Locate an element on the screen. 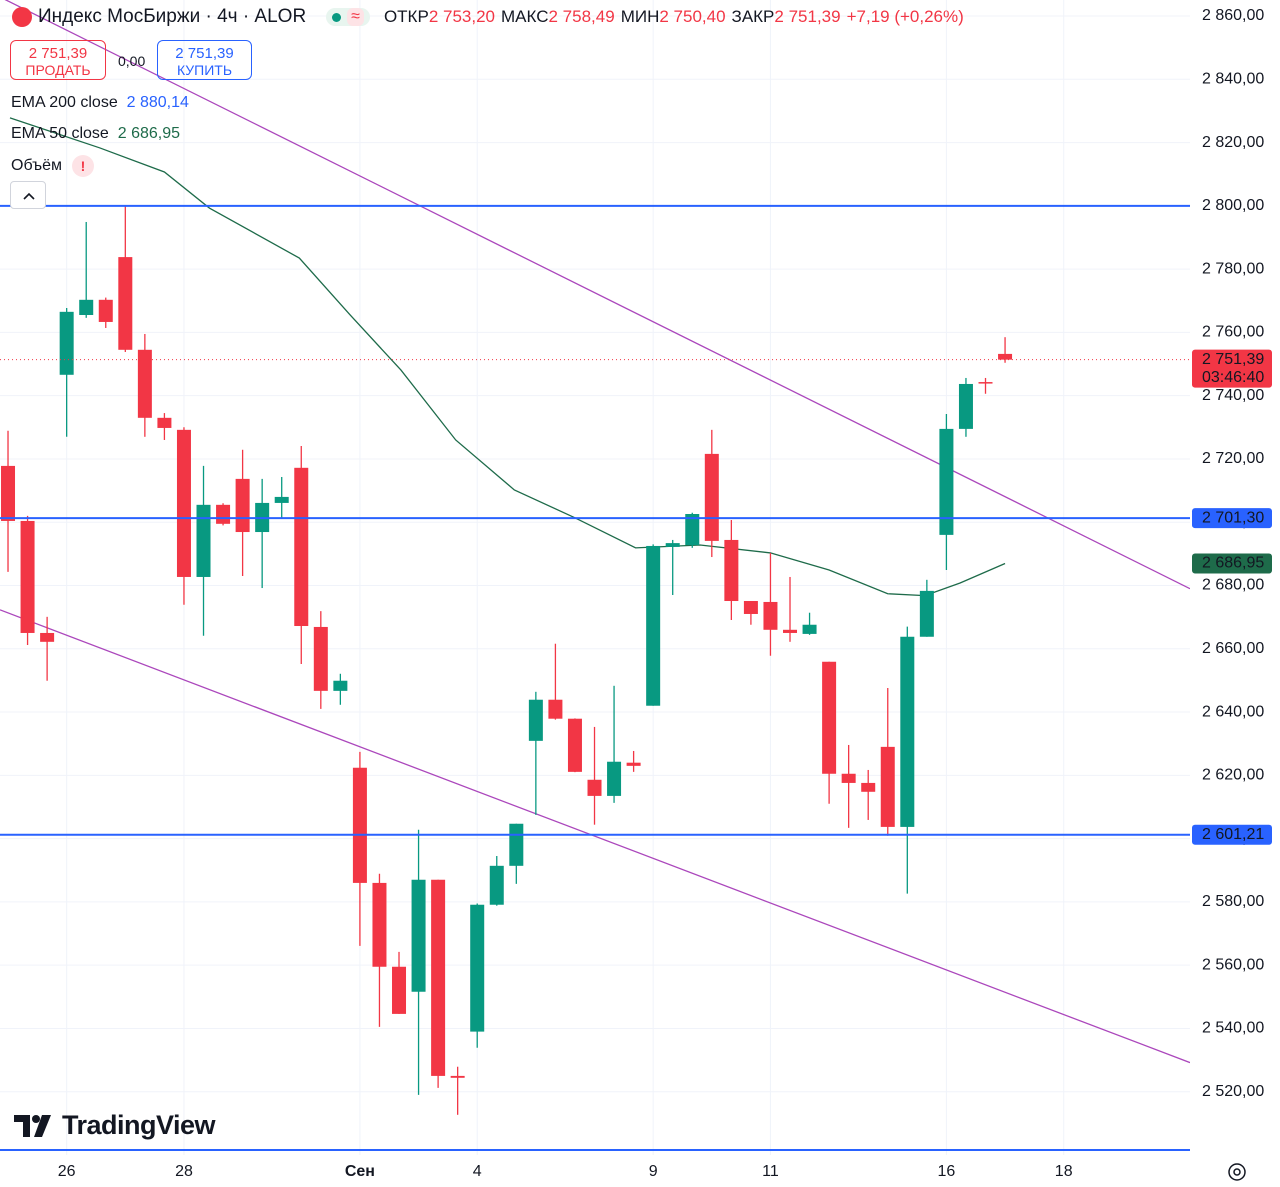 The image size is (1280, 1187). y-tick-label: 2 800,00 is located at coordinates (1233, 205).